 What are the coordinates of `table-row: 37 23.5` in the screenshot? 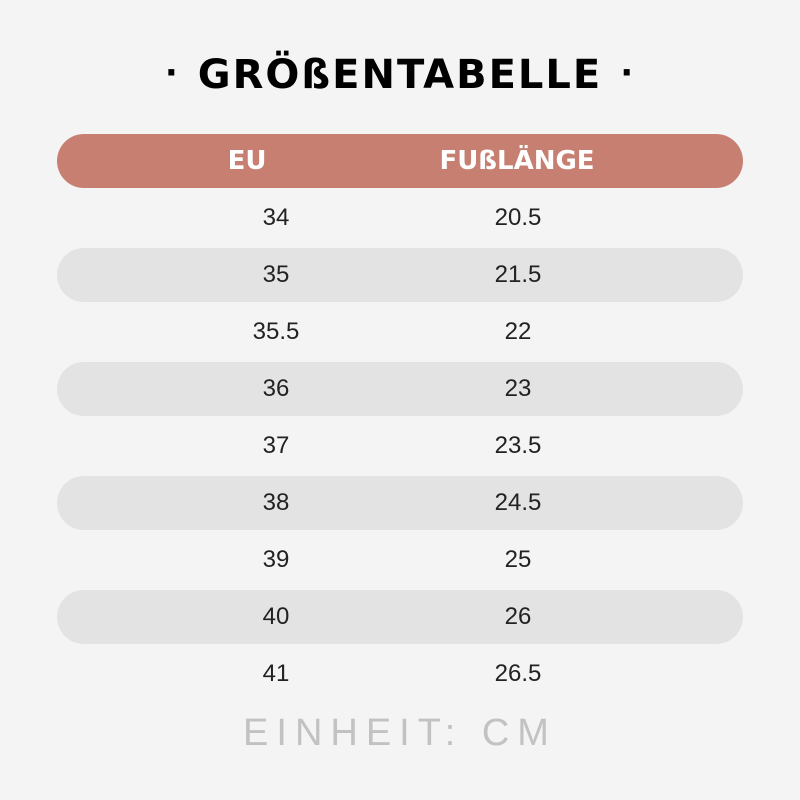 It's located at (400, 446).